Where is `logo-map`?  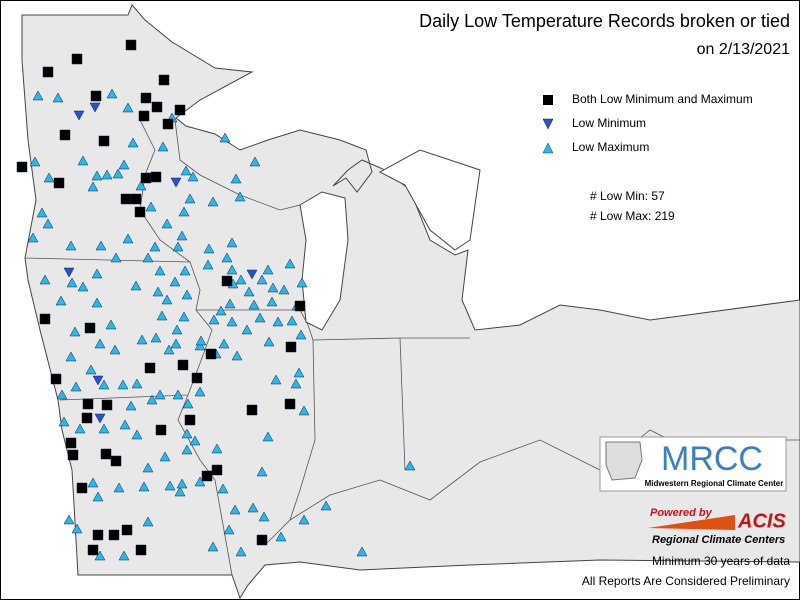
logo-map is located at coordinates (624, 461).